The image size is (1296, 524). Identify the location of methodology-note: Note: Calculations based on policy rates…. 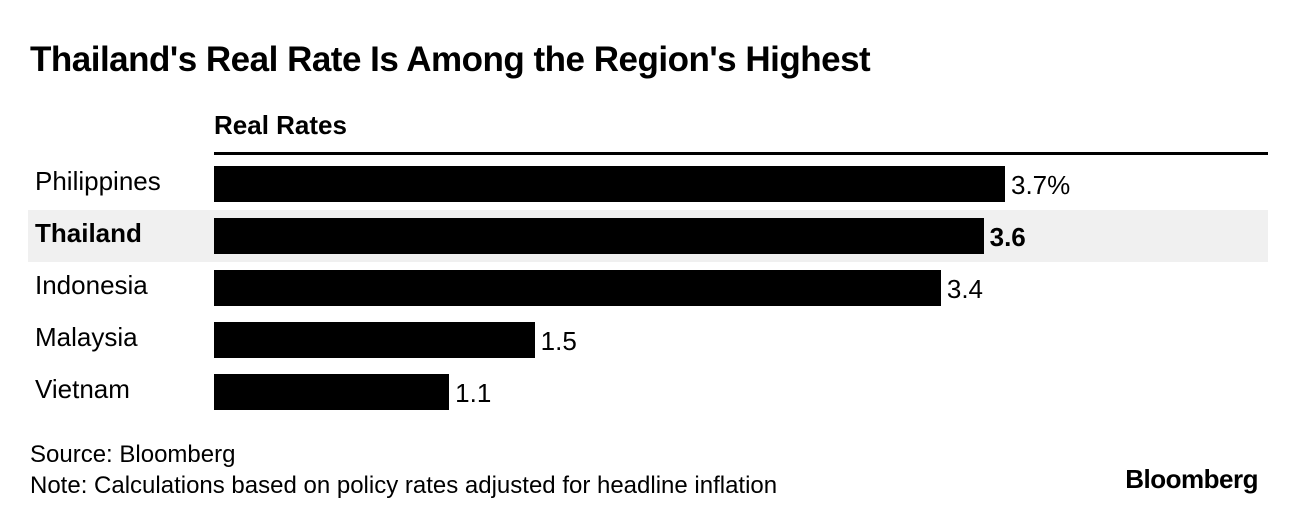
(404, 485).